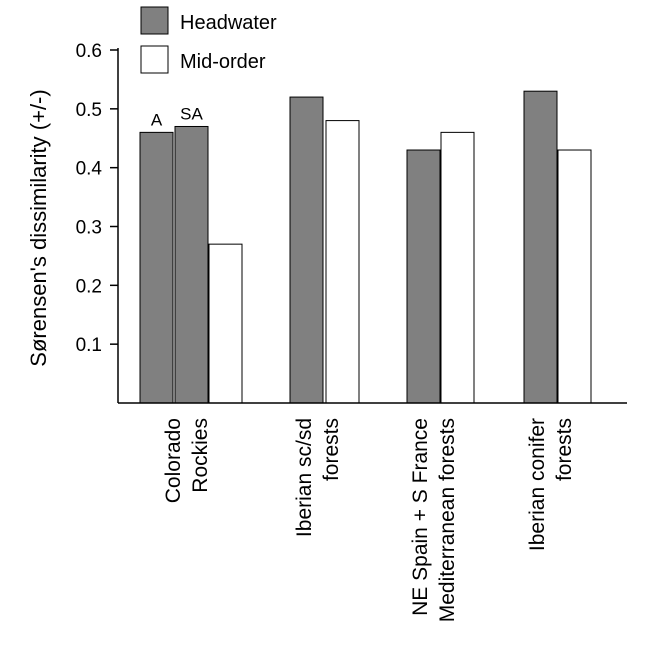 The width and height of the screenshot is (651, 657). What do you see at coordinates (447, 520) in the screenshot?
I see `x-tick-label-line: Mediterranean forests` at bounding box center [447, 520].